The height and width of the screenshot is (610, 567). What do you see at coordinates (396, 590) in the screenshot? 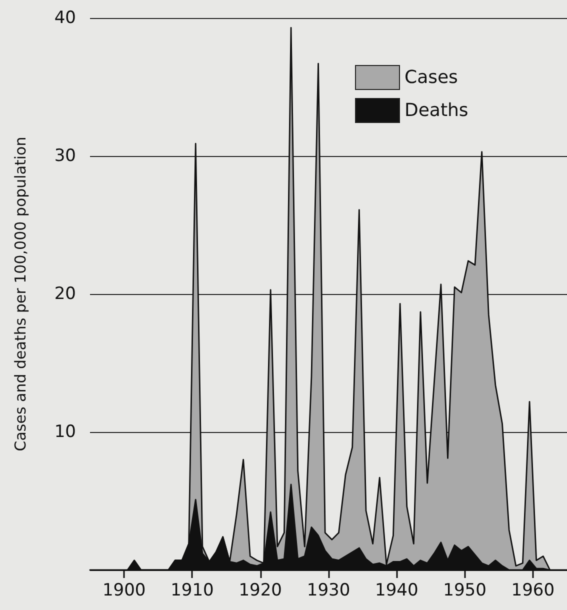
I see `x-tick-label: 1940` at bounding box center [396, 590].